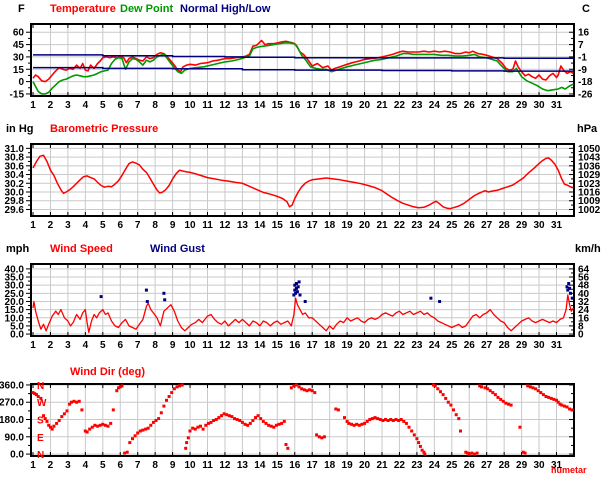 The width and height of the screenshot is (614, 480). Describe the element at coordinates (522, 345) in the screenshot. I see `svg-text: 29` at that location.